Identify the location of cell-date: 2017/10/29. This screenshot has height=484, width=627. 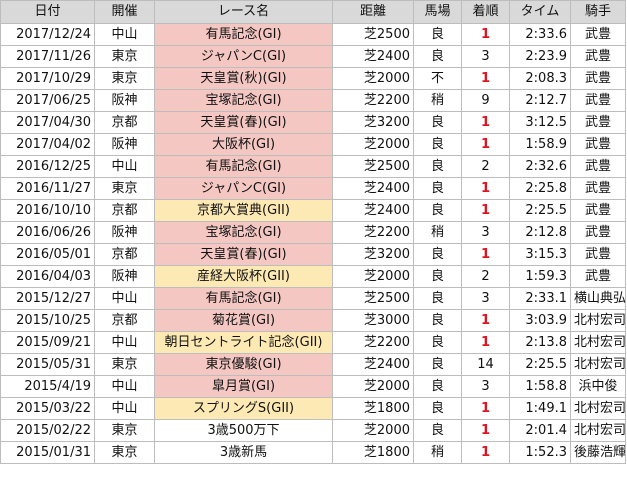
(47, 78).